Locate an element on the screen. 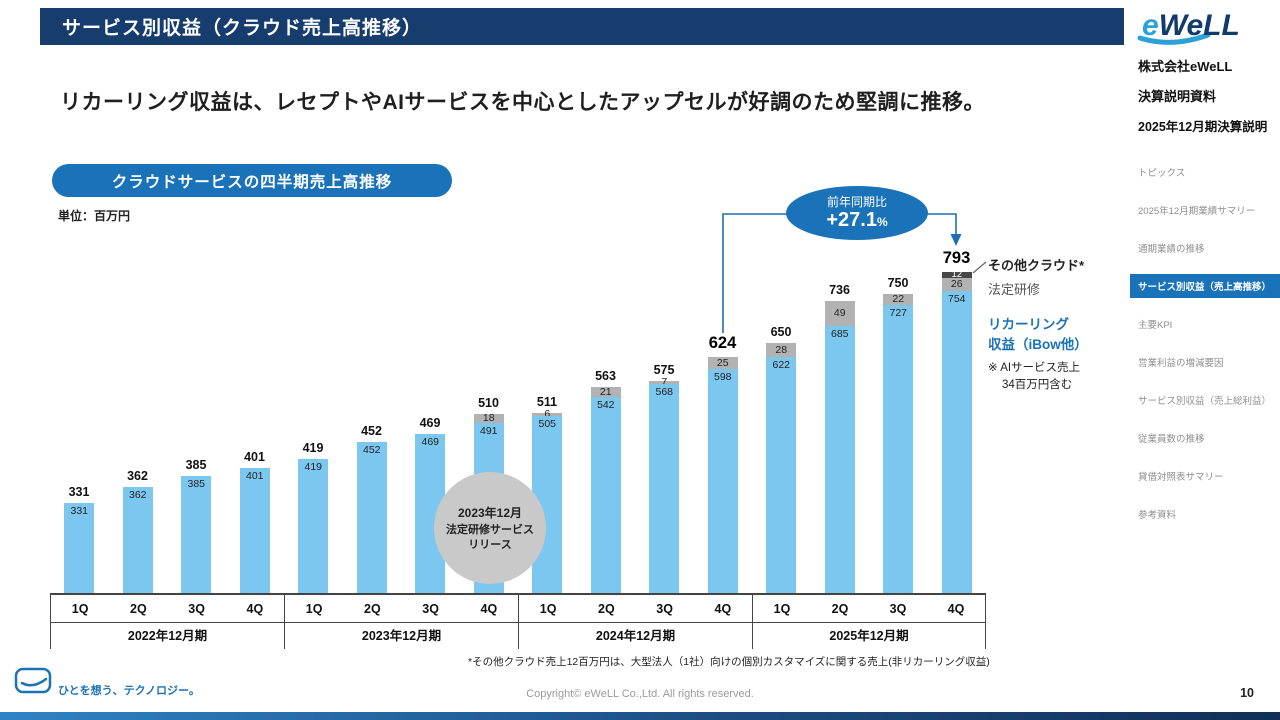 The height and width of the screenshot is (720, 1280). bar-segment-rec: 385 is located at coordinates (196, 534).